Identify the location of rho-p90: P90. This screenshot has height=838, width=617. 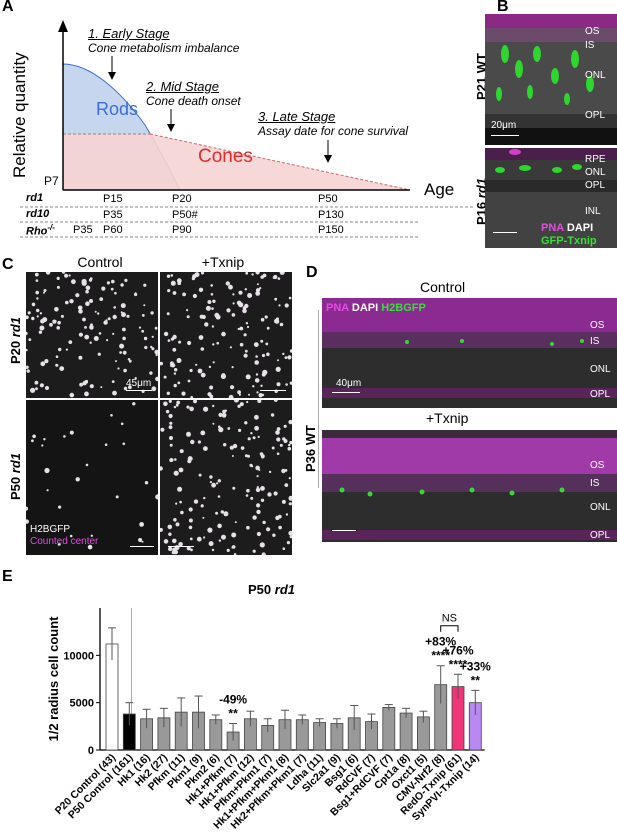
(182, 230).